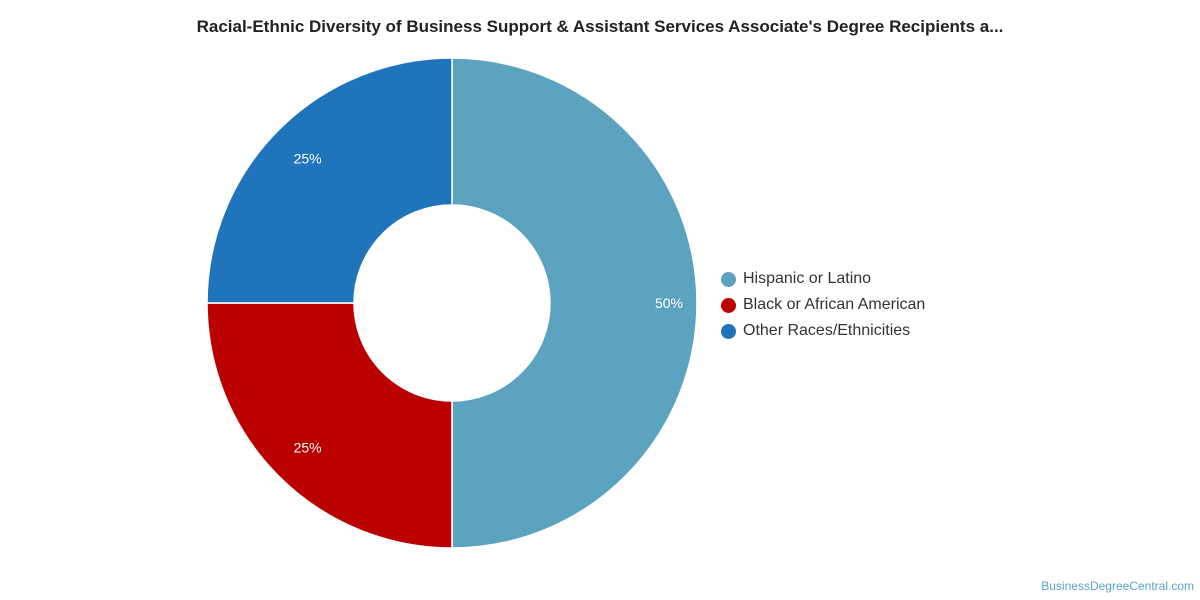 The image size is (1200, 600). What do you see at coordinates (669, 303) in the screenshot?
I see `slice-label-hispanic-or-latino: 50%` at bounding box center [669, 303].